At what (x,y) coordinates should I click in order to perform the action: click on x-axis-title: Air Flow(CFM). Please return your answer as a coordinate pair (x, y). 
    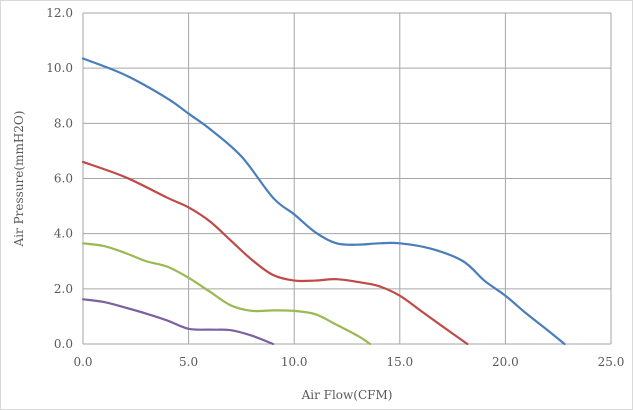
    Looking at the image, I should click on (347, 395).